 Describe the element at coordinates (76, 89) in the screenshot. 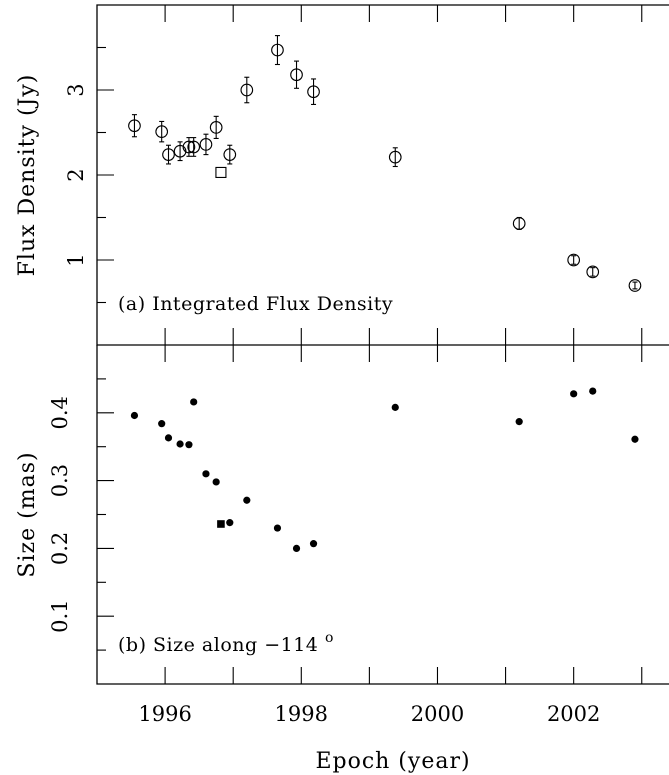

I see `y-tick-label: 3` at that location.